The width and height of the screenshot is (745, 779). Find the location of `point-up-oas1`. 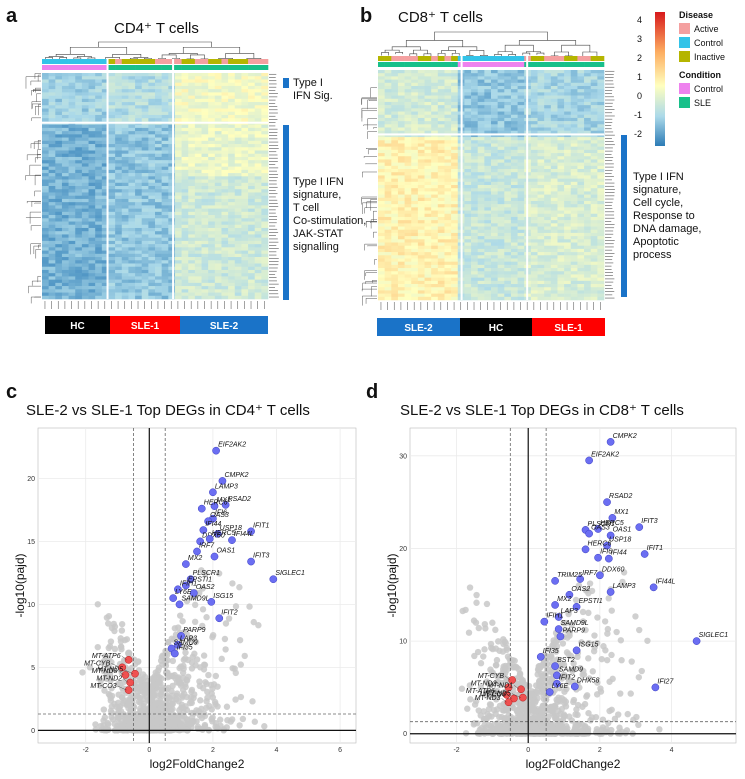

point-up-oas1 is located at coordinates (214, 556).